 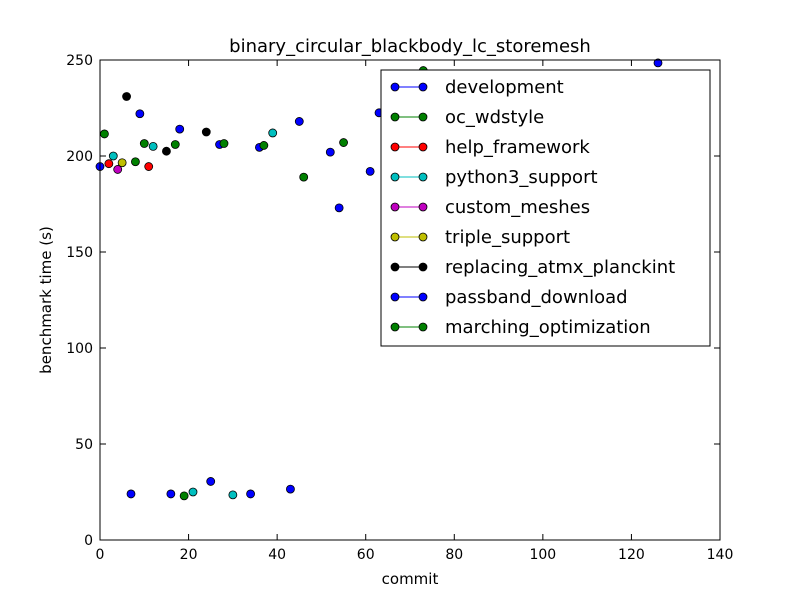 What do you see at coordinates (277, 555) in the screenshot?
I see `x-tick-label: 40` at bounding box center [277, 555].